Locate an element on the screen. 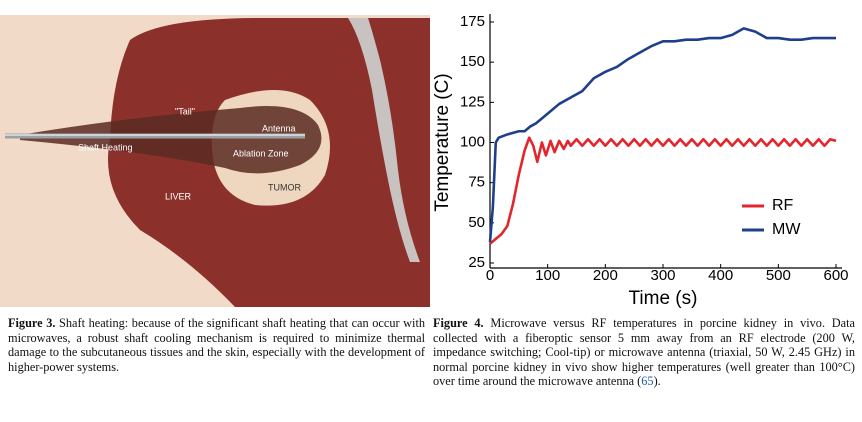 Image resolution: width=862 pixels, height=422 pixels. x-tick-label: 600 is located at coordinates (835, 275).